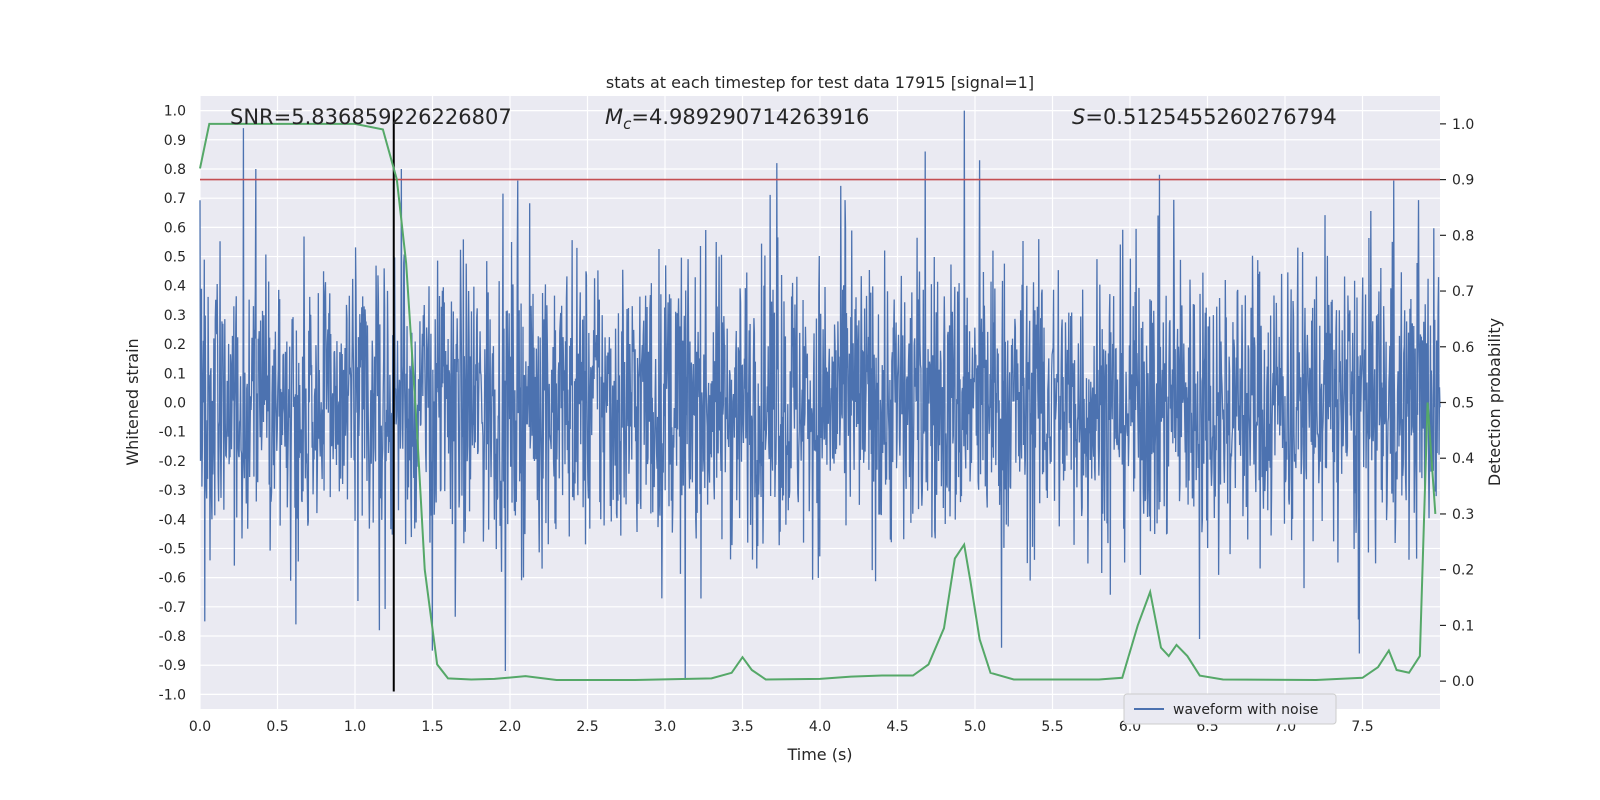 The height and width of the screenshot is (800, 1600). I want to click on y-tick-label: 1.0, so click(175, 112).